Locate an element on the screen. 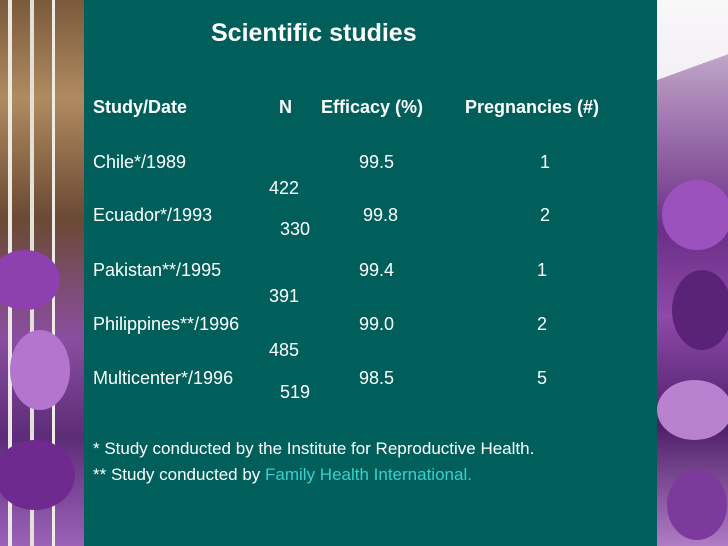 The image size is (728, 546). row-ecuador-n: 330 is located at coordinates (295, 229).